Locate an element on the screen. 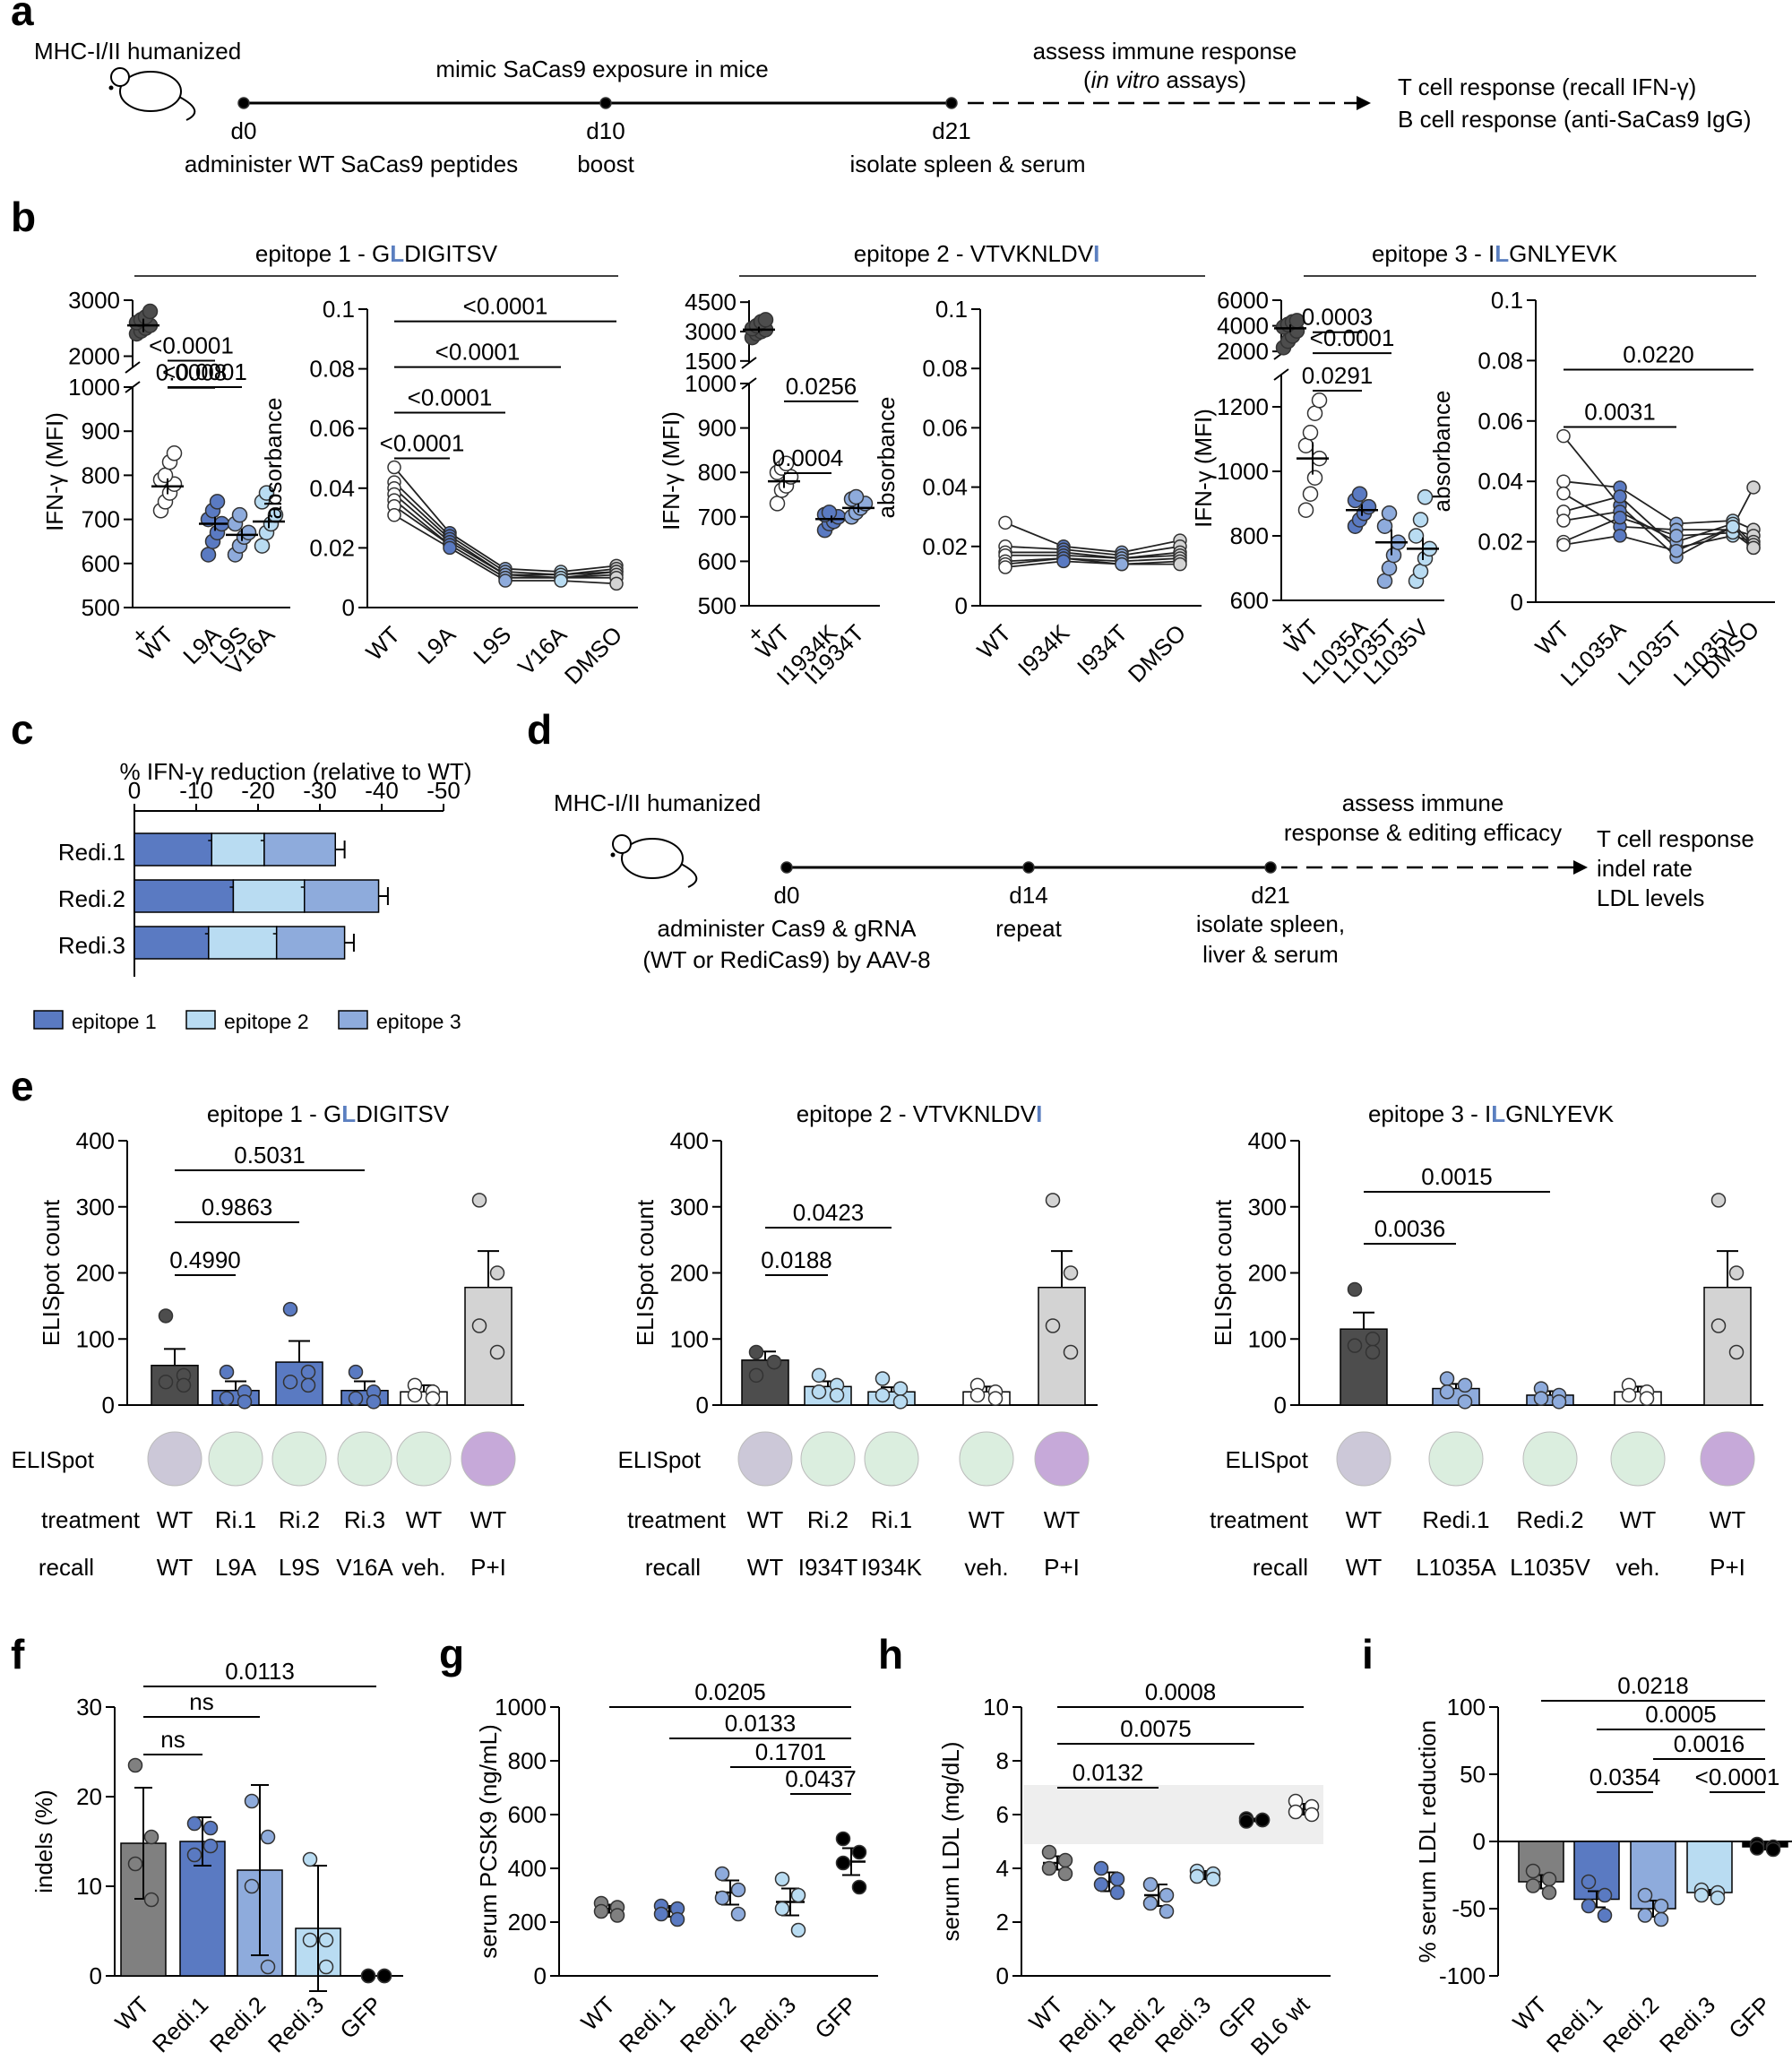 This screenshot has width=1792, height=2061. treatment-label: Ri.1 is located at coordinates (236, 1519).